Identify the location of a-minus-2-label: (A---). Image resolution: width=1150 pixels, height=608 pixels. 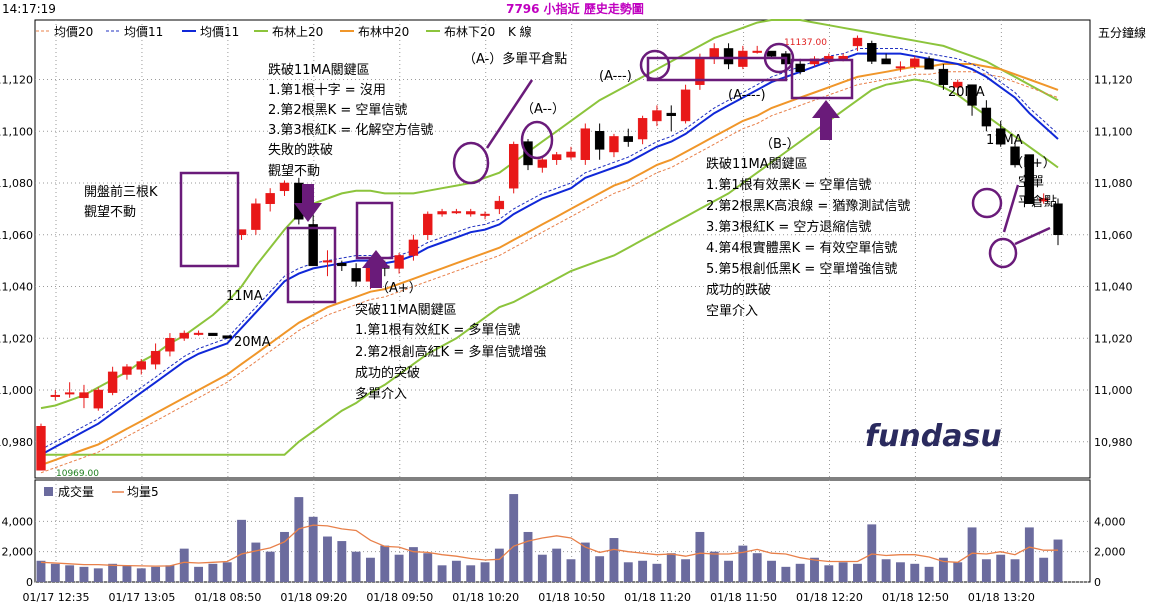
(615, 76).